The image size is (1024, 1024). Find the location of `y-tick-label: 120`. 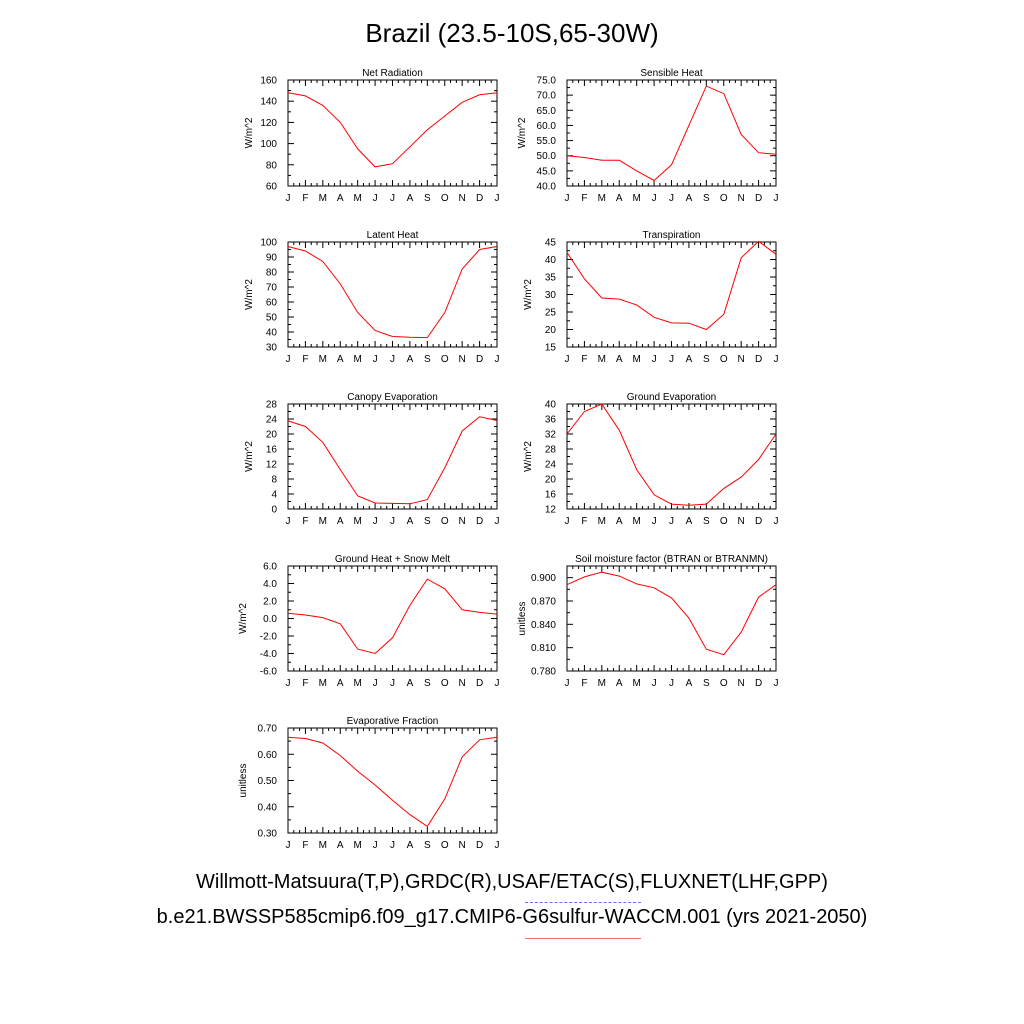

y-tick-label: 120 is located at coordinates (268, 123).